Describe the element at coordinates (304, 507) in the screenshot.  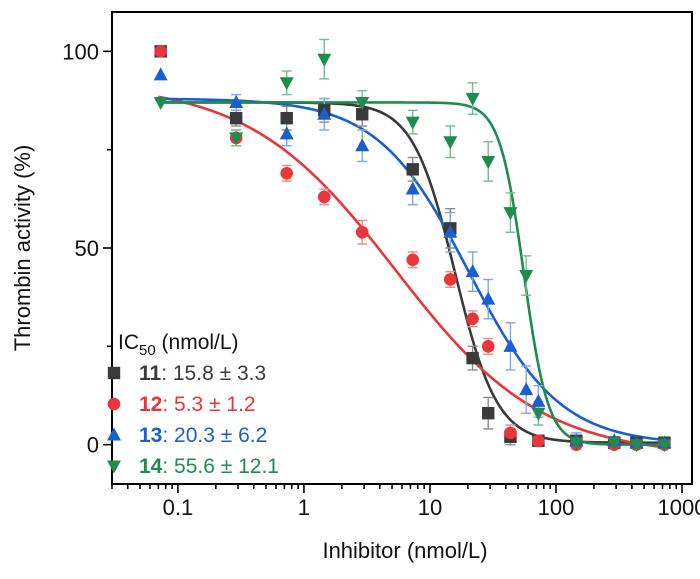
I see `x-tick-label: 1` at that location.